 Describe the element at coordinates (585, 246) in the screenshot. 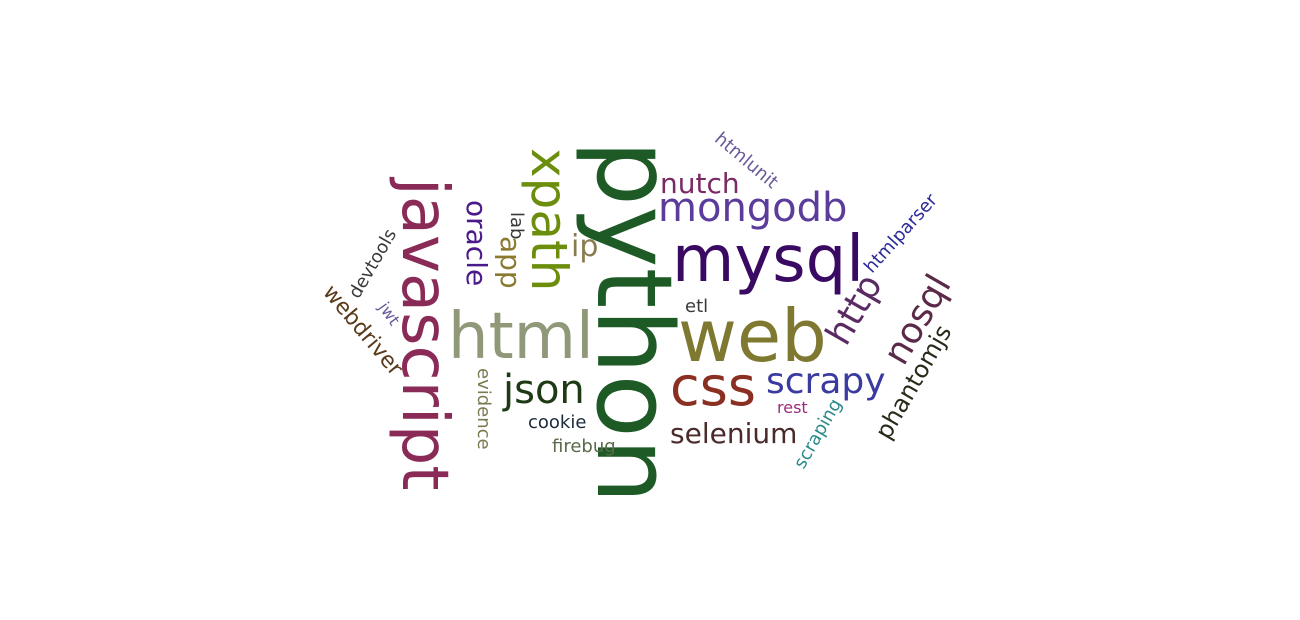

I see `word-ip: ip` at that location.